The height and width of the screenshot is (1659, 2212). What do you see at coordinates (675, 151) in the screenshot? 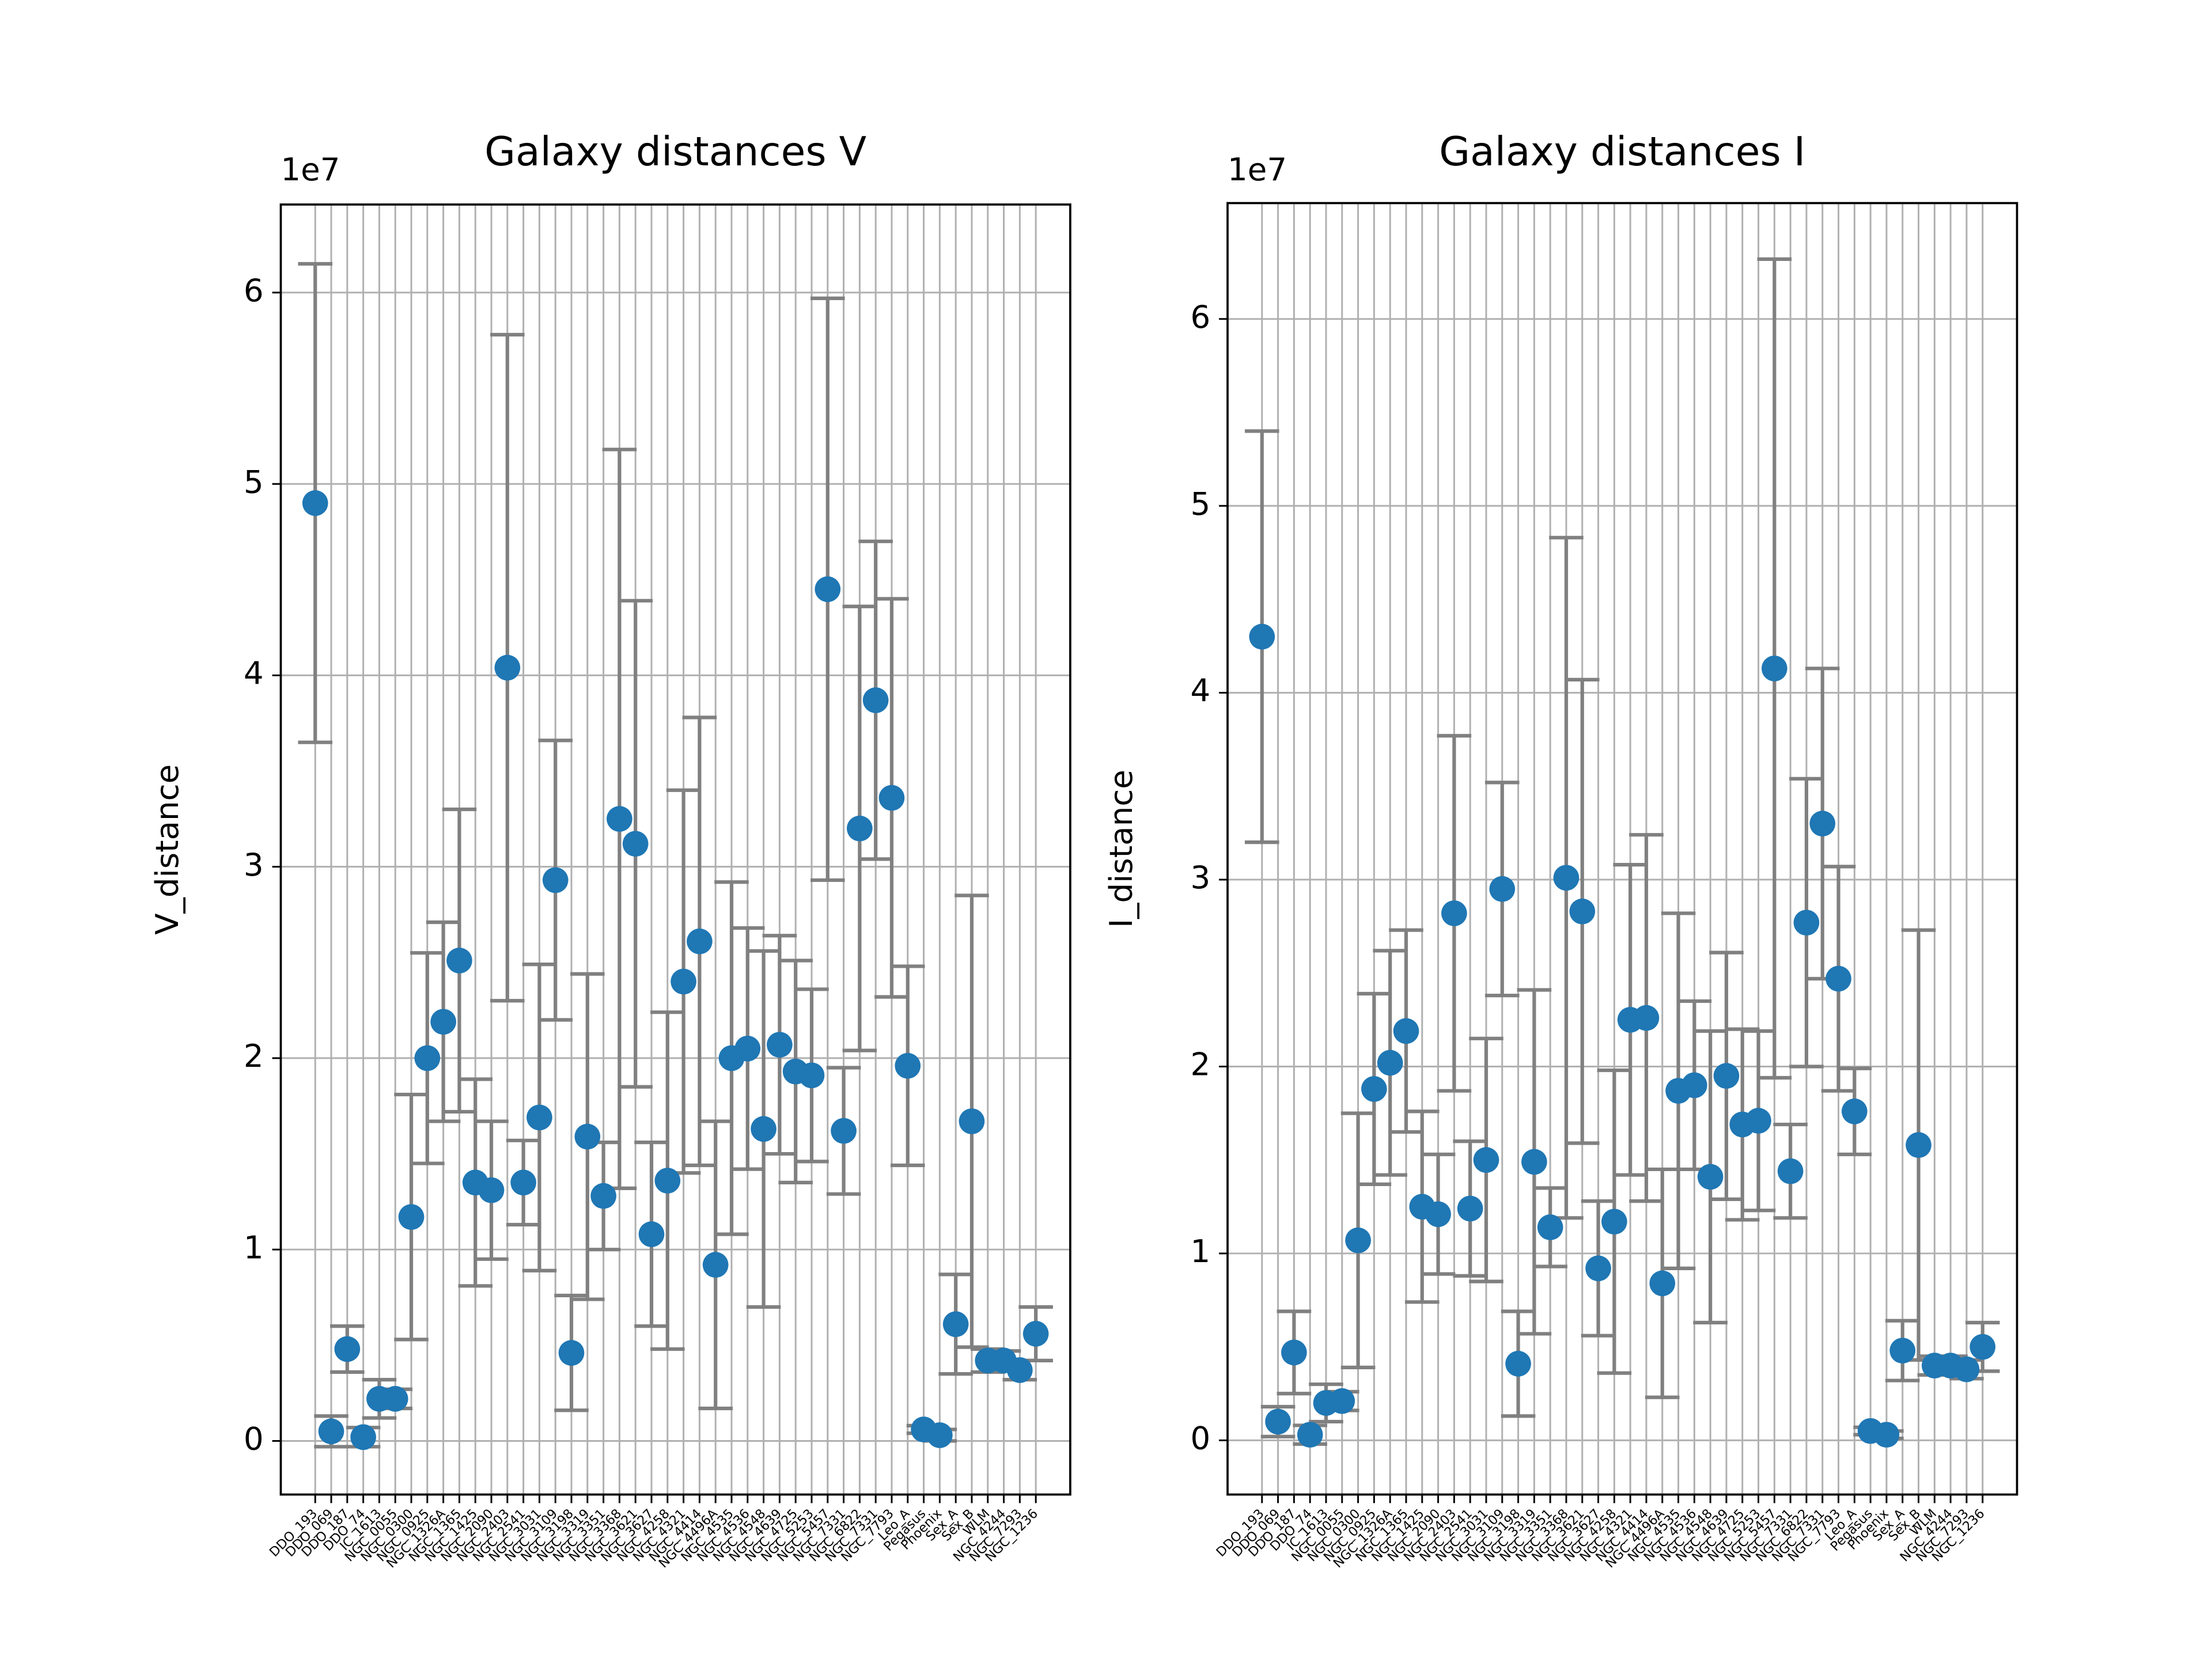
I see `chart-title: Galaxy distances V` at bounding box center [675, 151].